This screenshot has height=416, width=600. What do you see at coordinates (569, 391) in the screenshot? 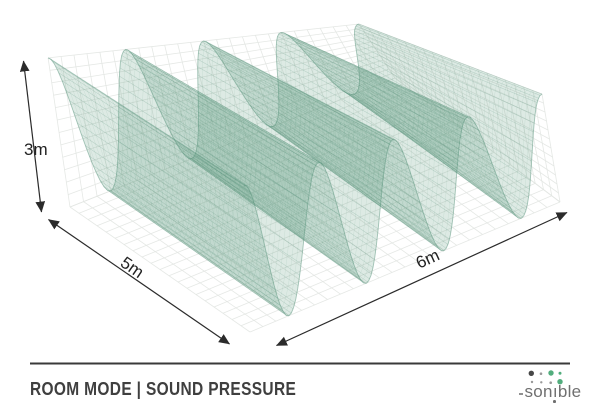
I see `wordmark-text: ble` at bounding box center [569, 391].